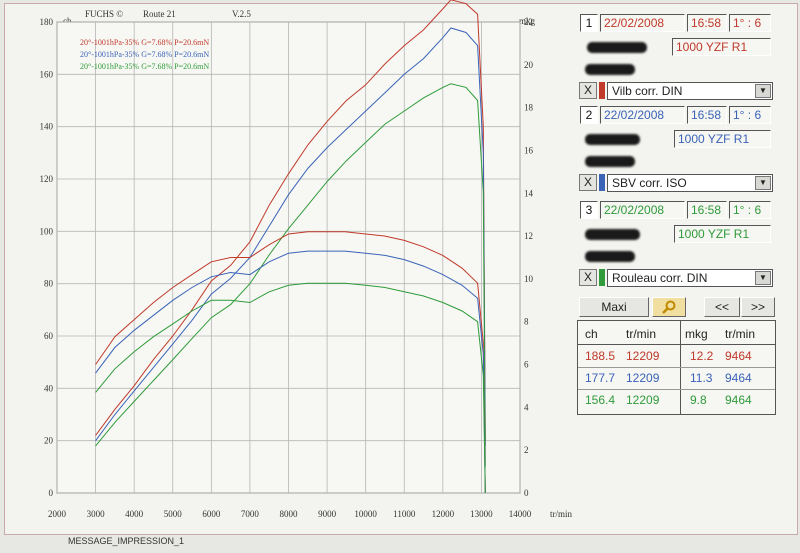  What do you see at coordinates (561, 514) in the screenshot?
I see `x-axis-unit: tr/min` at bounding box center [561, 514].